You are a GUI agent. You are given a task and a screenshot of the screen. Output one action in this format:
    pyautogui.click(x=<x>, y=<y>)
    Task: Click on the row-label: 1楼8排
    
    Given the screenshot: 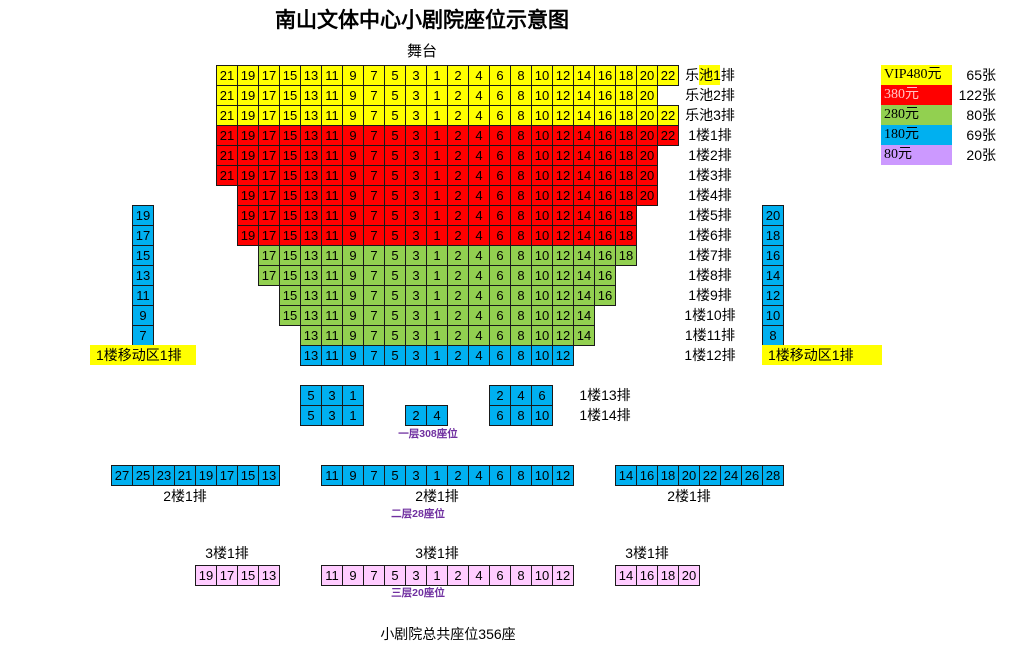 What is the action you would take?
    pyautogui.click(x=710, y=275)
    